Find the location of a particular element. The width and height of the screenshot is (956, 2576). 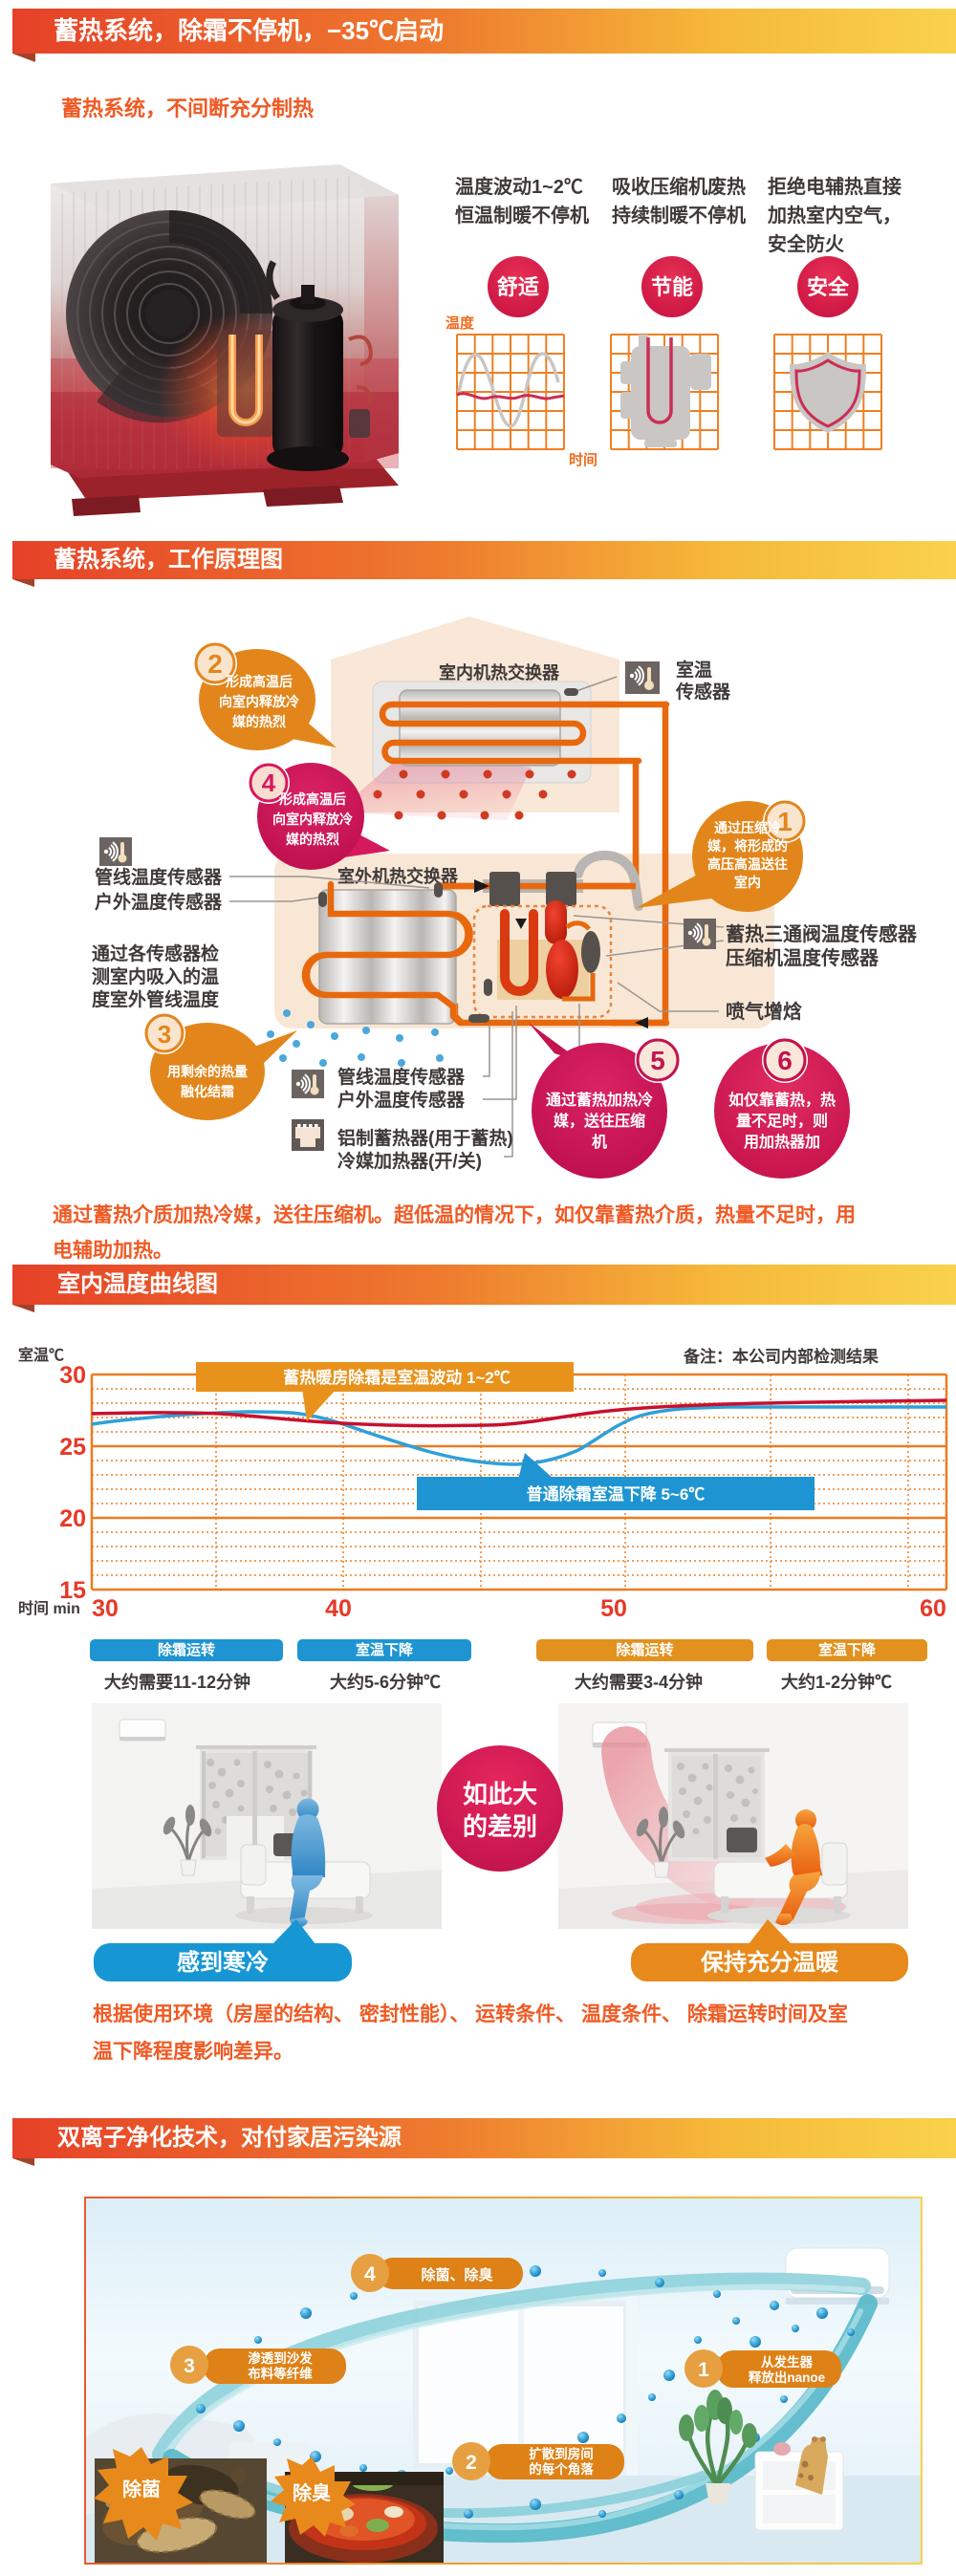

svg-text: 室外机热交换器 is located at coordinates (398, 876).